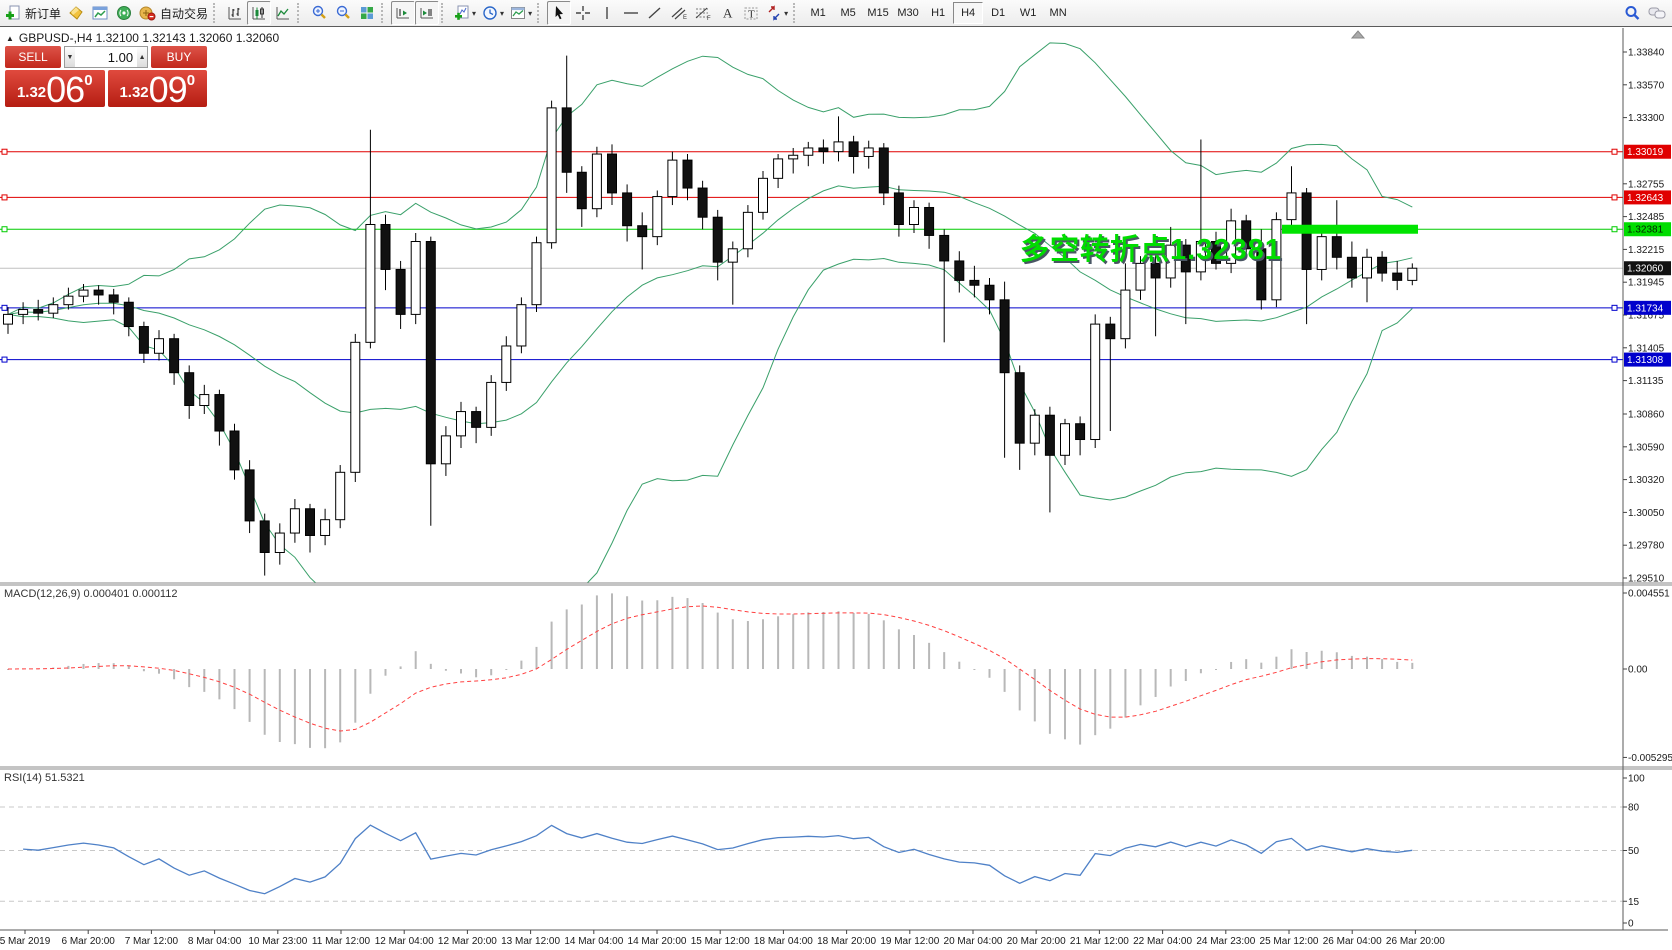 The width and height of the screenshot is (1672, 950). Describe the element at coordinates (703, 13) in the screenshot. I see `fibonacci-button: F` at that location.